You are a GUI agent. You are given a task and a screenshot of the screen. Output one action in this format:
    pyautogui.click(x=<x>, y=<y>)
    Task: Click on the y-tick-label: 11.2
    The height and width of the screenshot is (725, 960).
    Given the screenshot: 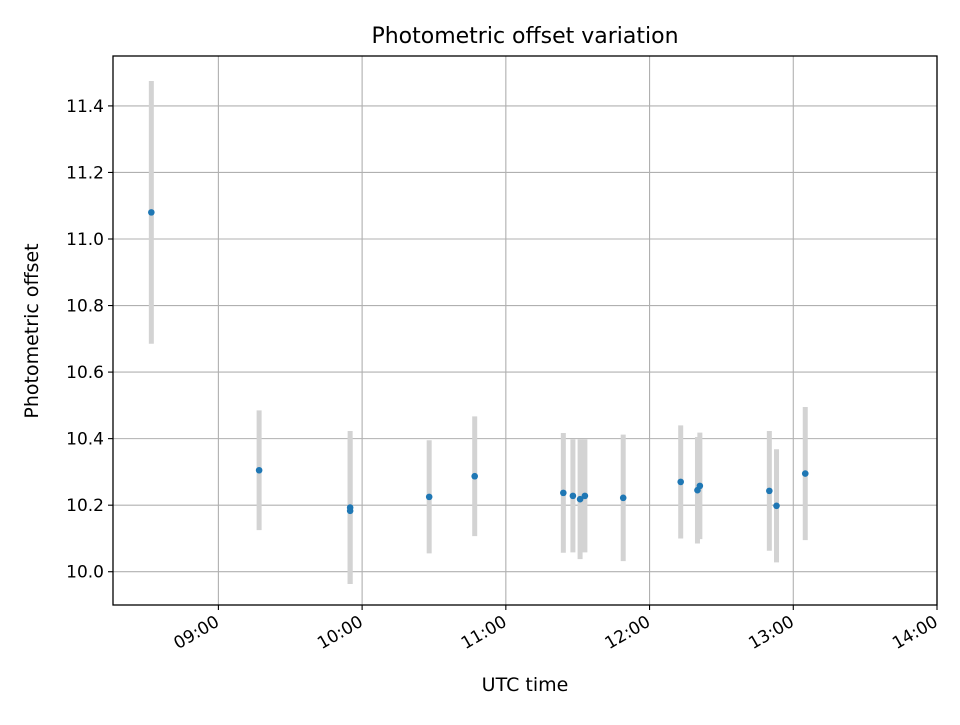 What is the action you would take?
    pyautogui.click(x=85, y=173)
    